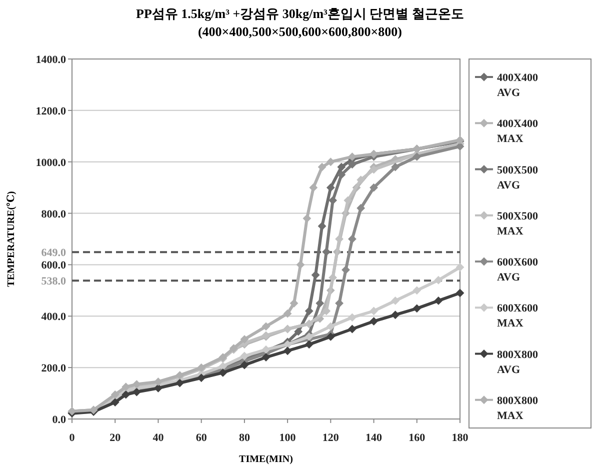 This screenshot has width=598, height=465. I want to click on y-tick-label: 600.0, so click(53, 266).